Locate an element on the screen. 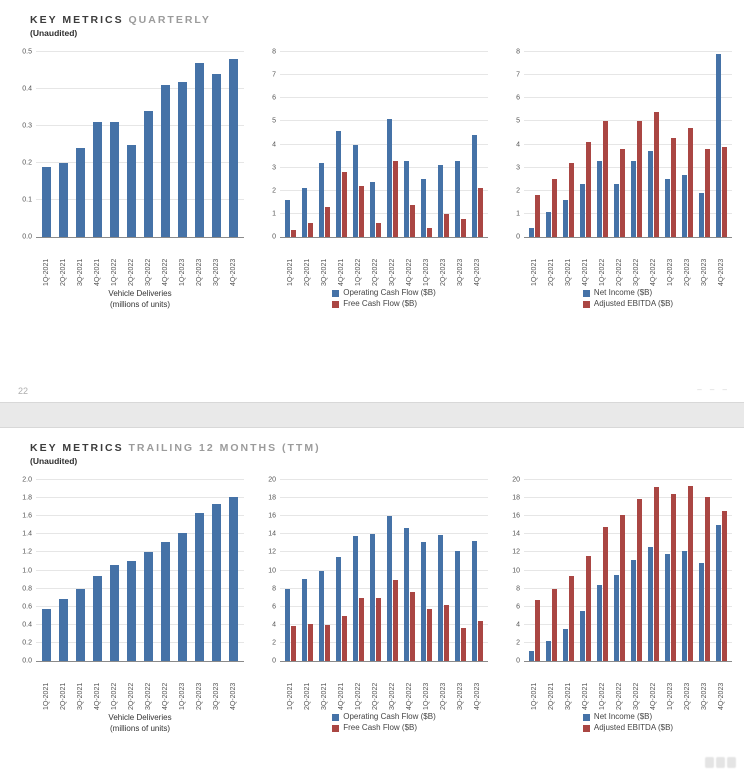  section-header: KEY METRICS QUARTERLY (Unaudited) is located at coordinates (372, 19).